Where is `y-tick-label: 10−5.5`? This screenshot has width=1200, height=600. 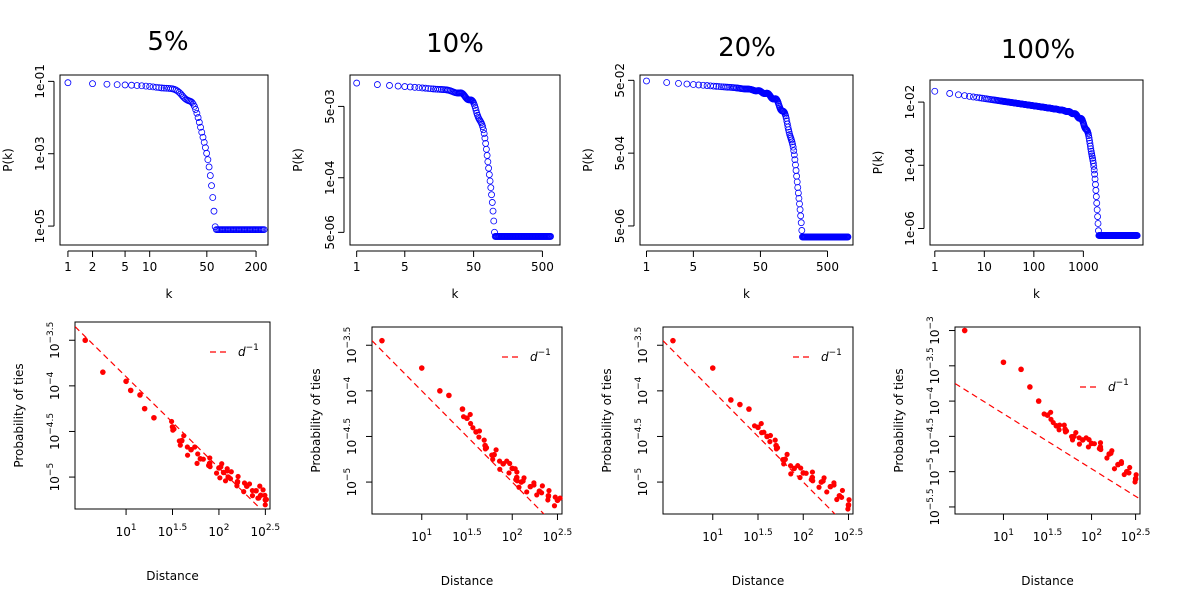
y-tick-label: 10−5.5 is located at coordinates (934, 506).